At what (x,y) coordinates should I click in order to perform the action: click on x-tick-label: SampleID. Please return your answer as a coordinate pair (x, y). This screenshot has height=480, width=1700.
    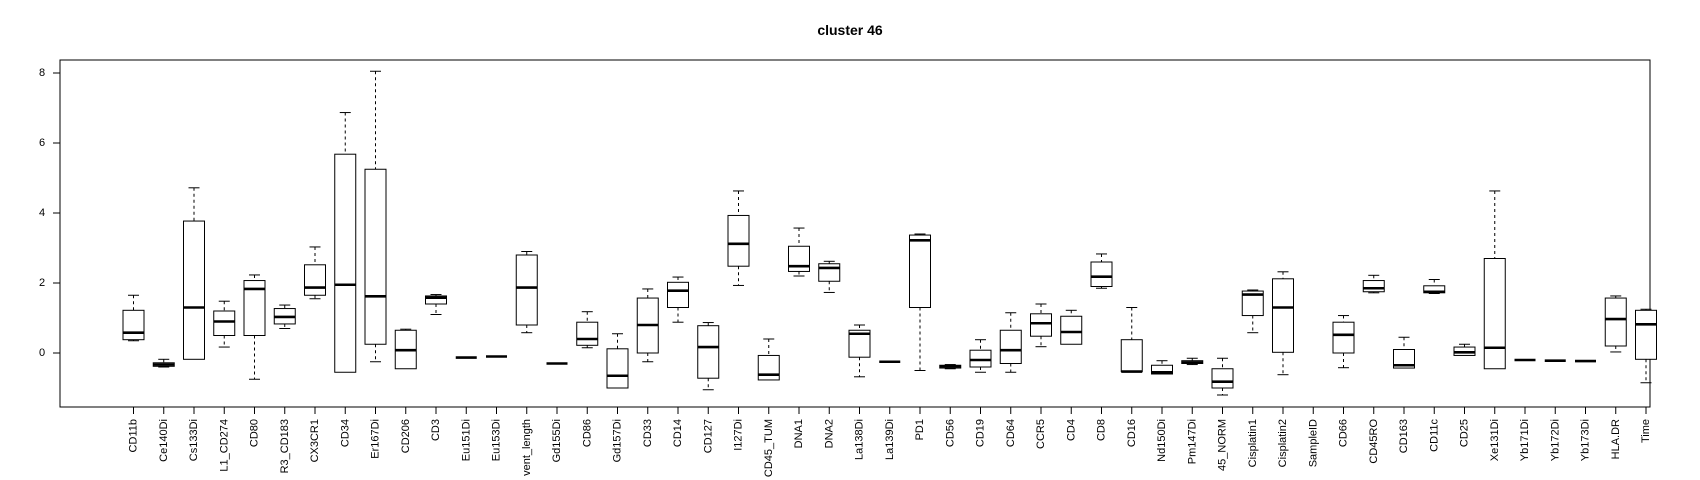
    Looking at the image, I should click on (1313, 443).